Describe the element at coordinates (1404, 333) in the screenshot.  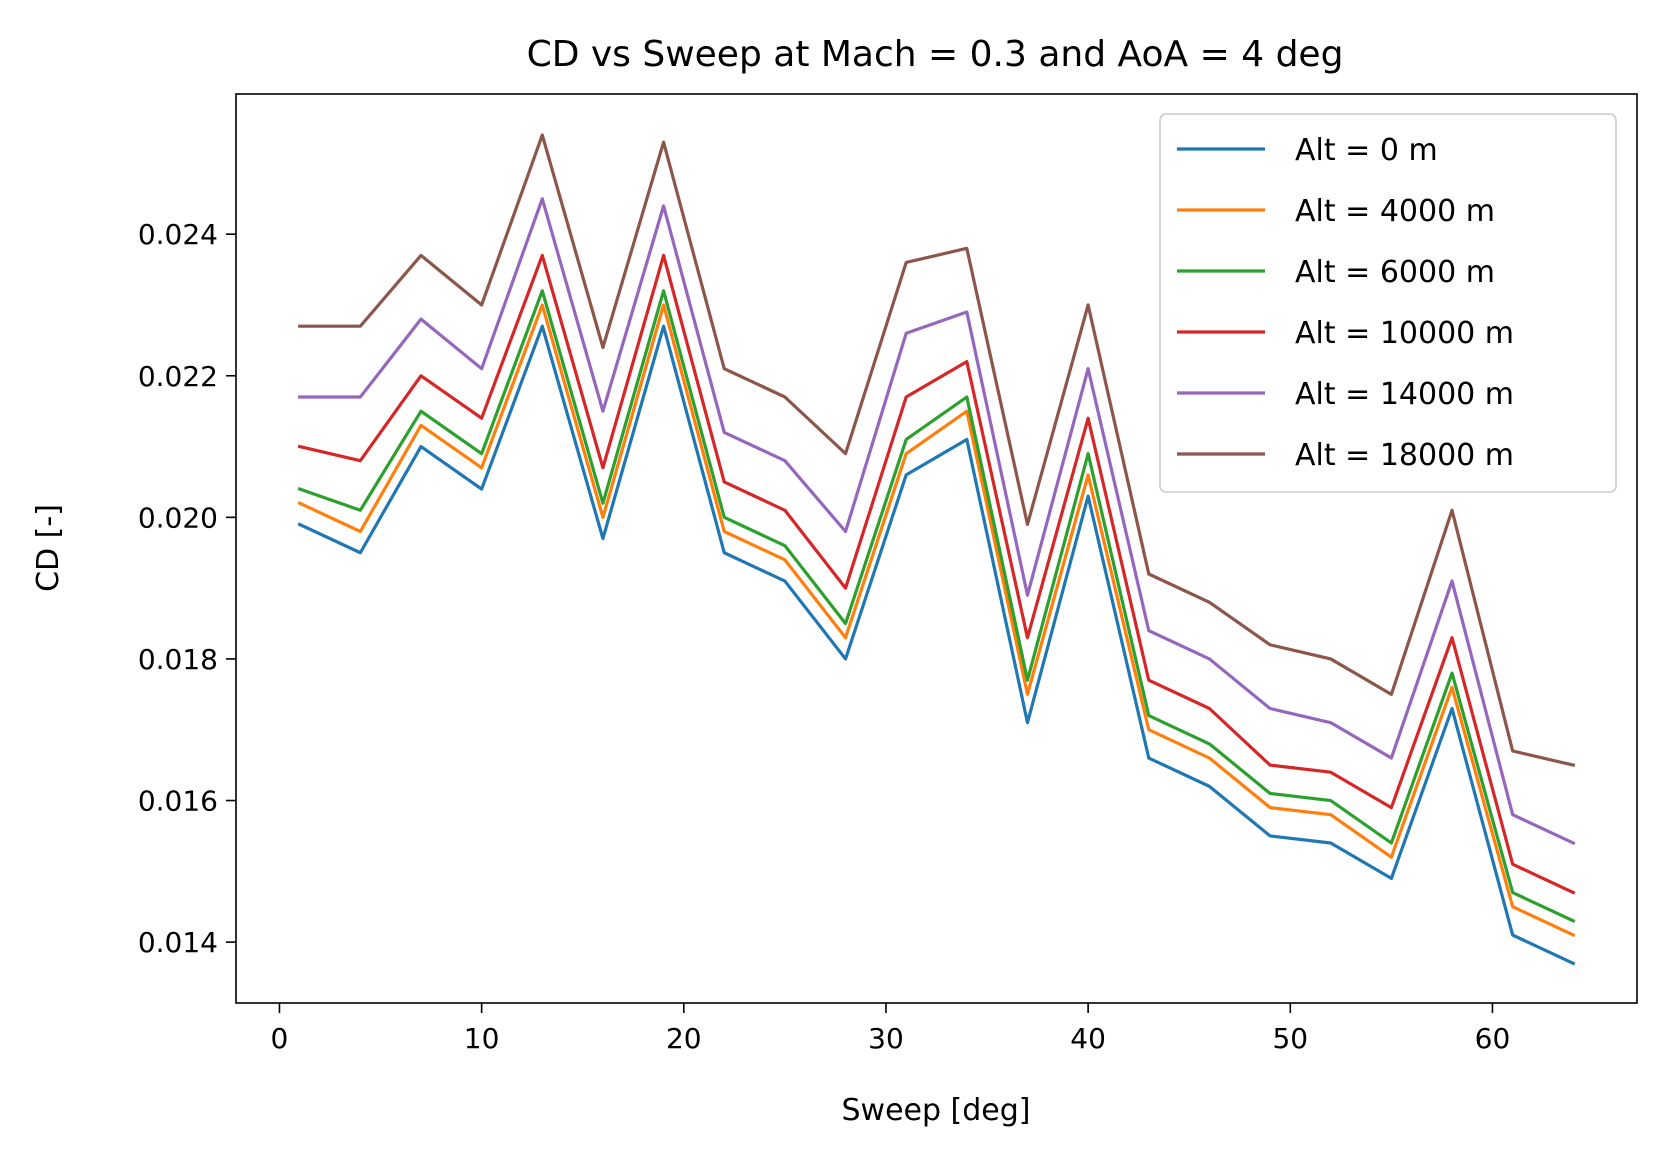
I see `legend-label-4: Alt = 10000 m` at that location.